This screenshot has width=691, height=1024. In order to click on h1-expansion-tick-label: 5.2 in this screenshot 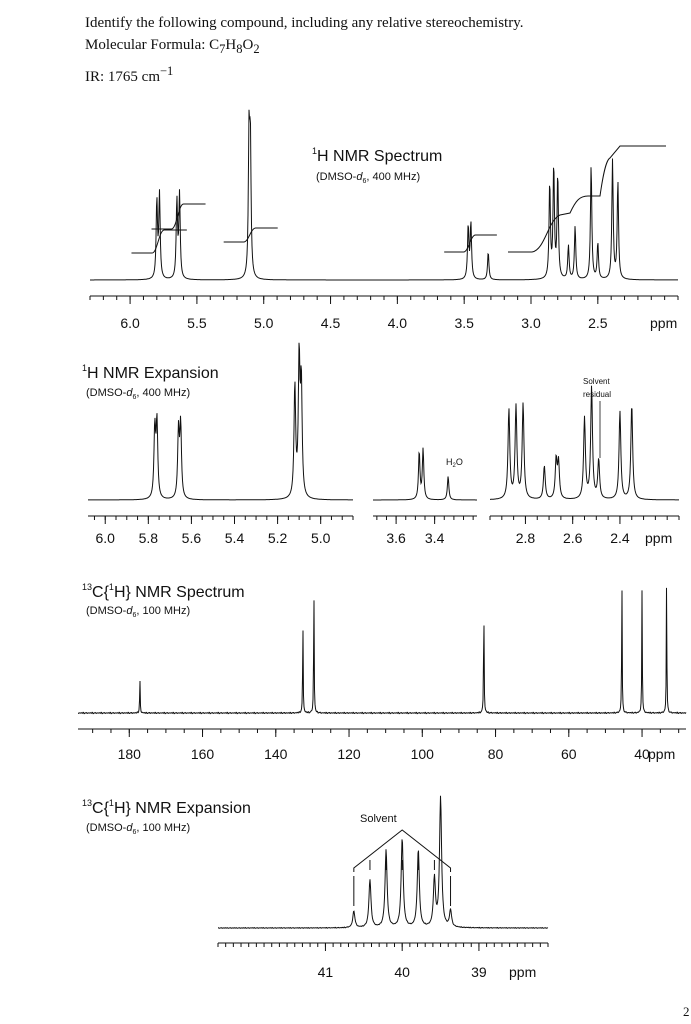, I will do `click(278, 538)`.